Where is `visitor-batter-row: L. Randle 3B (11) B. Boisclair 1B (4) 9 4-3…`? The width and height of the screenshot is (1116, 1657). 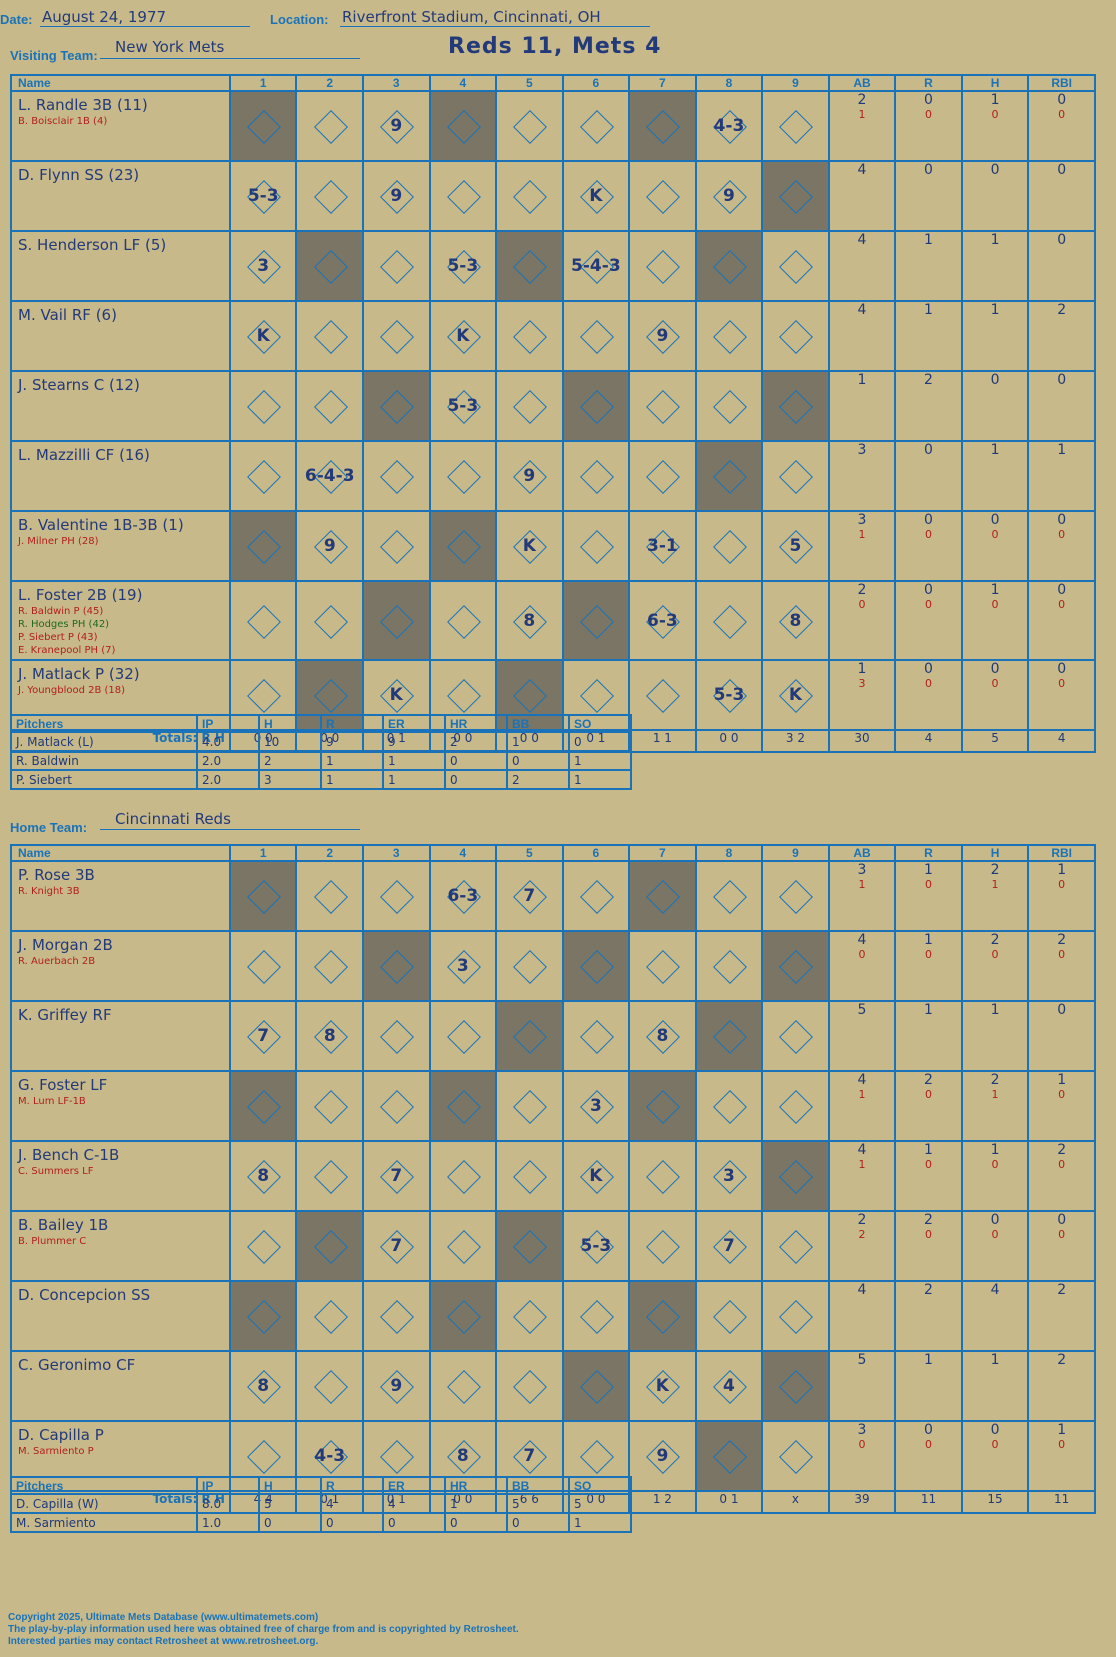
visitor-batter-row: L. Randle 3B (11) B. Boisclair 1B (4) 9 4-3… is located at coordinates (553, 126).